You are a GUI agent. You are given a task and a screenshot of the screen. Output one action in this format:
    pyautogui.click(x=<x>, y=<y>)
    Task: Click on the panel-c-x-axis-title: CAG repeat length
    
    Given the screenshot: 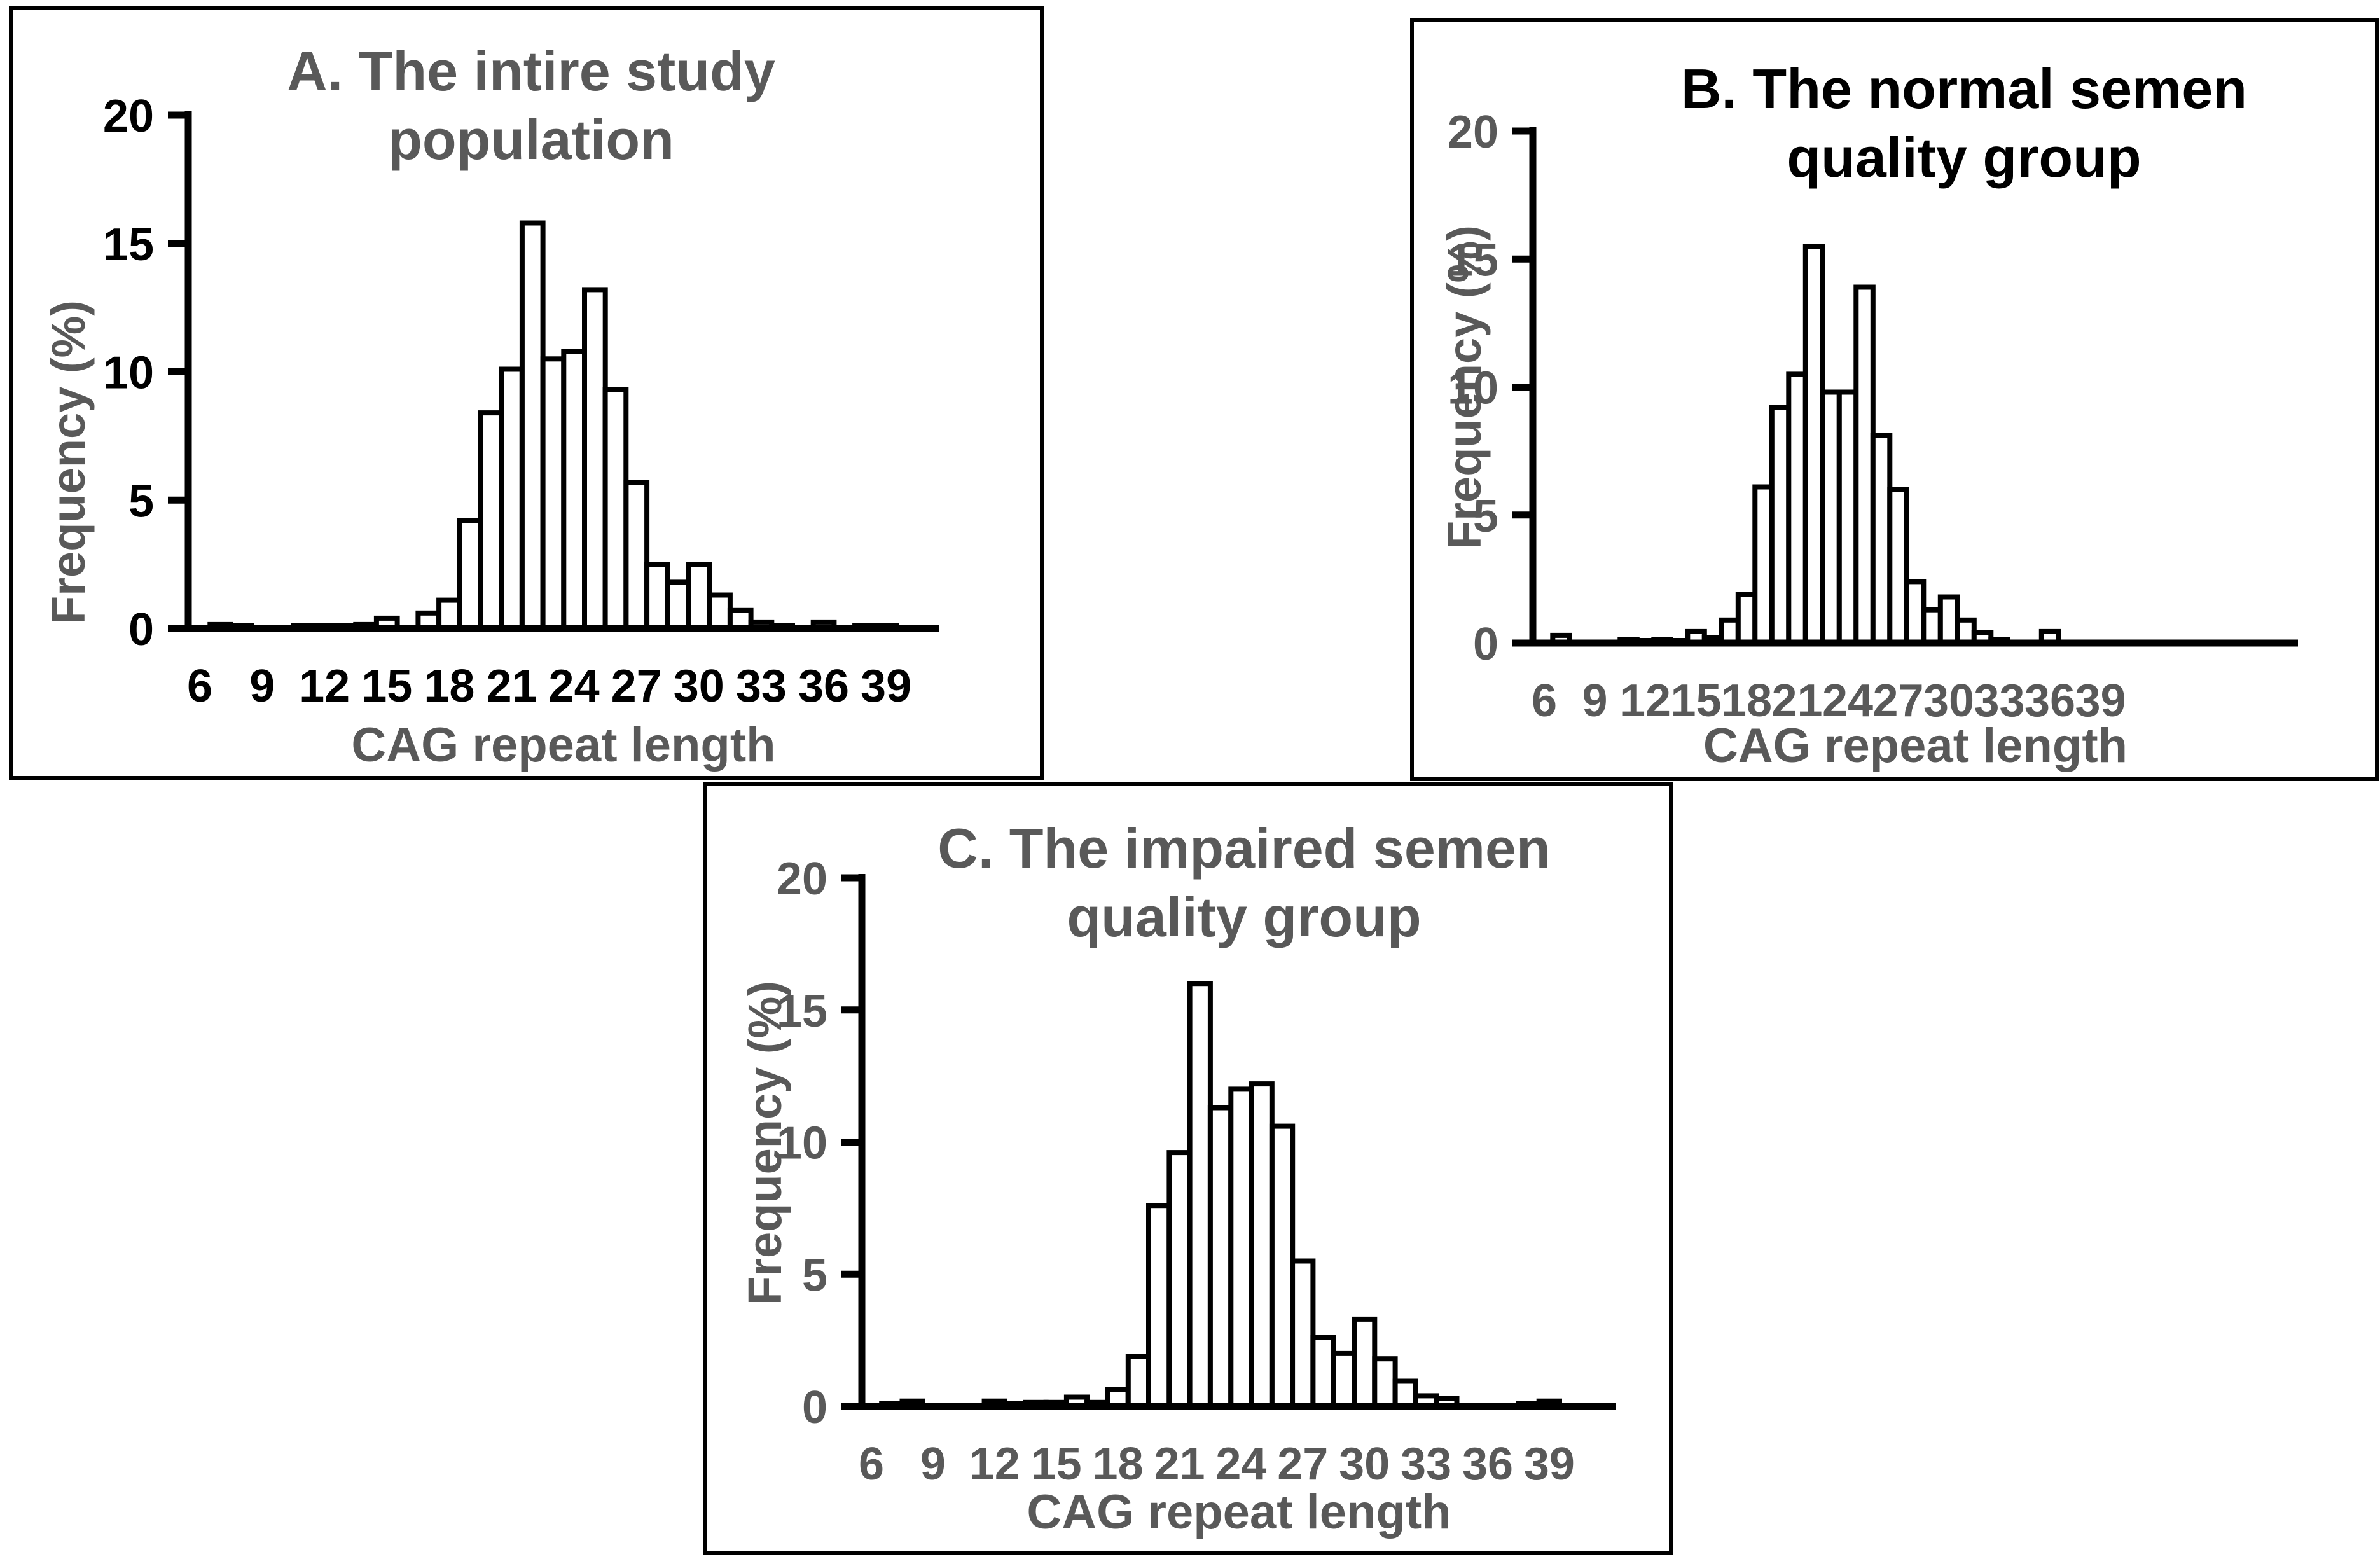 What is the action you would take?
    pyautogui.click(x=1239, y=1512)
    